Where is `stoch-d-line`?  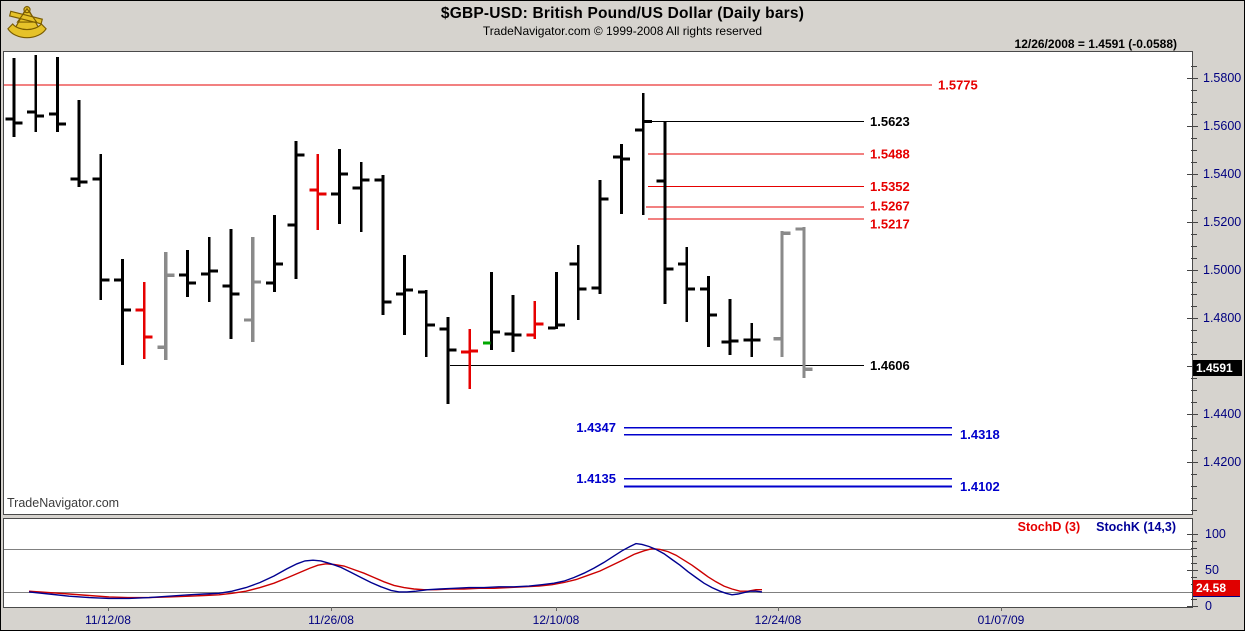
stoch-d-line is located at coordinates (395, 573).